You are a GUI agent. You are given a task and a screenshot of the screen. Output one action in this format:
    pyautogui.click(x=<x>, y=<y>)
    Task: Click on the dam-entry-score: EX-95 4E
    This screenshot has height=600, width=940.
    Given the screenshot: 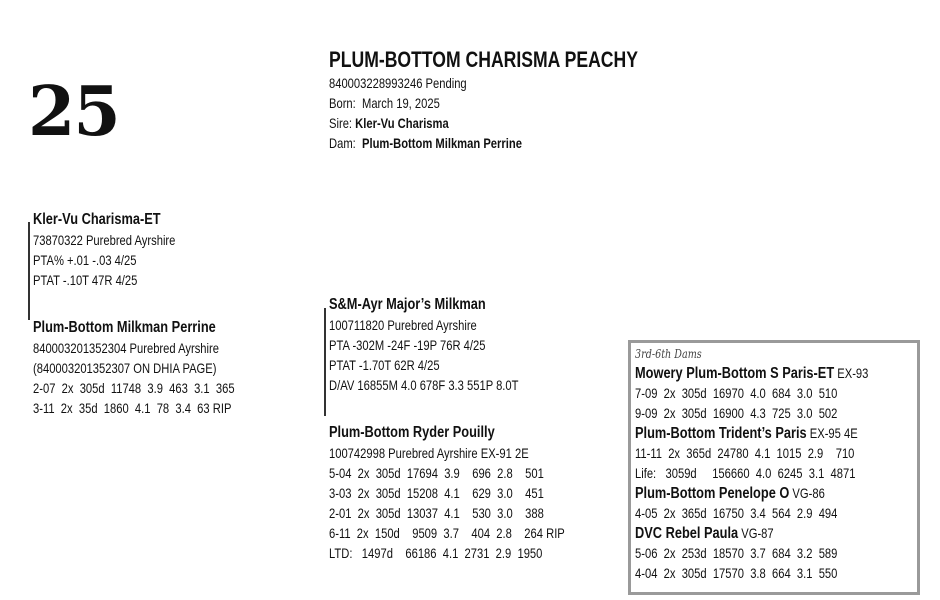 What is the action you would take?
    pyautogui.click(x=832, y=433)
    